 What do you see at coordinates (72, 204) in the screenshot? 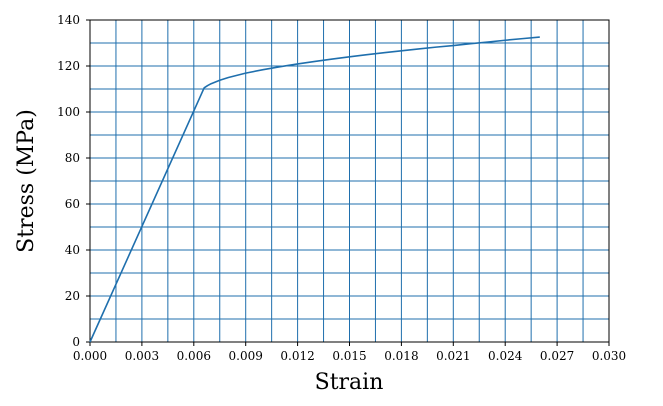
I see `y-tick-label: 60` at bounding box center [72, 204].